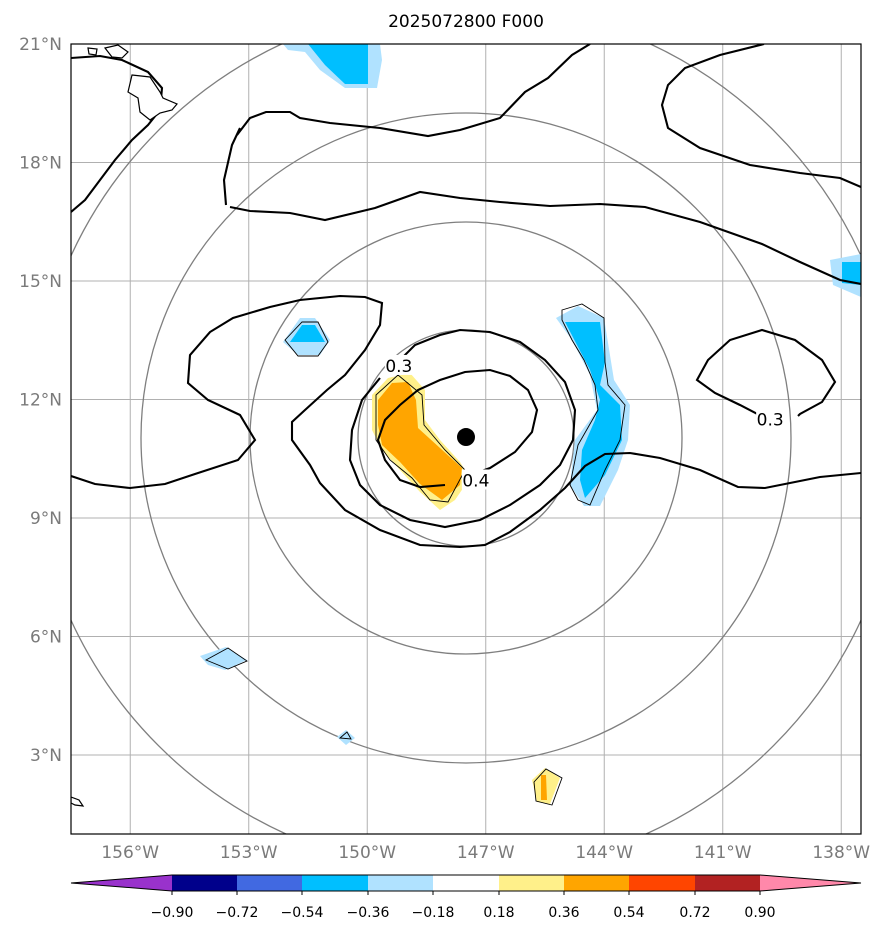 The width and height of the screenshot is (886, 931). Describe the element at coordinates (40, 282) in the screenshot. I see `y-tick-label: 15°N` at that location.